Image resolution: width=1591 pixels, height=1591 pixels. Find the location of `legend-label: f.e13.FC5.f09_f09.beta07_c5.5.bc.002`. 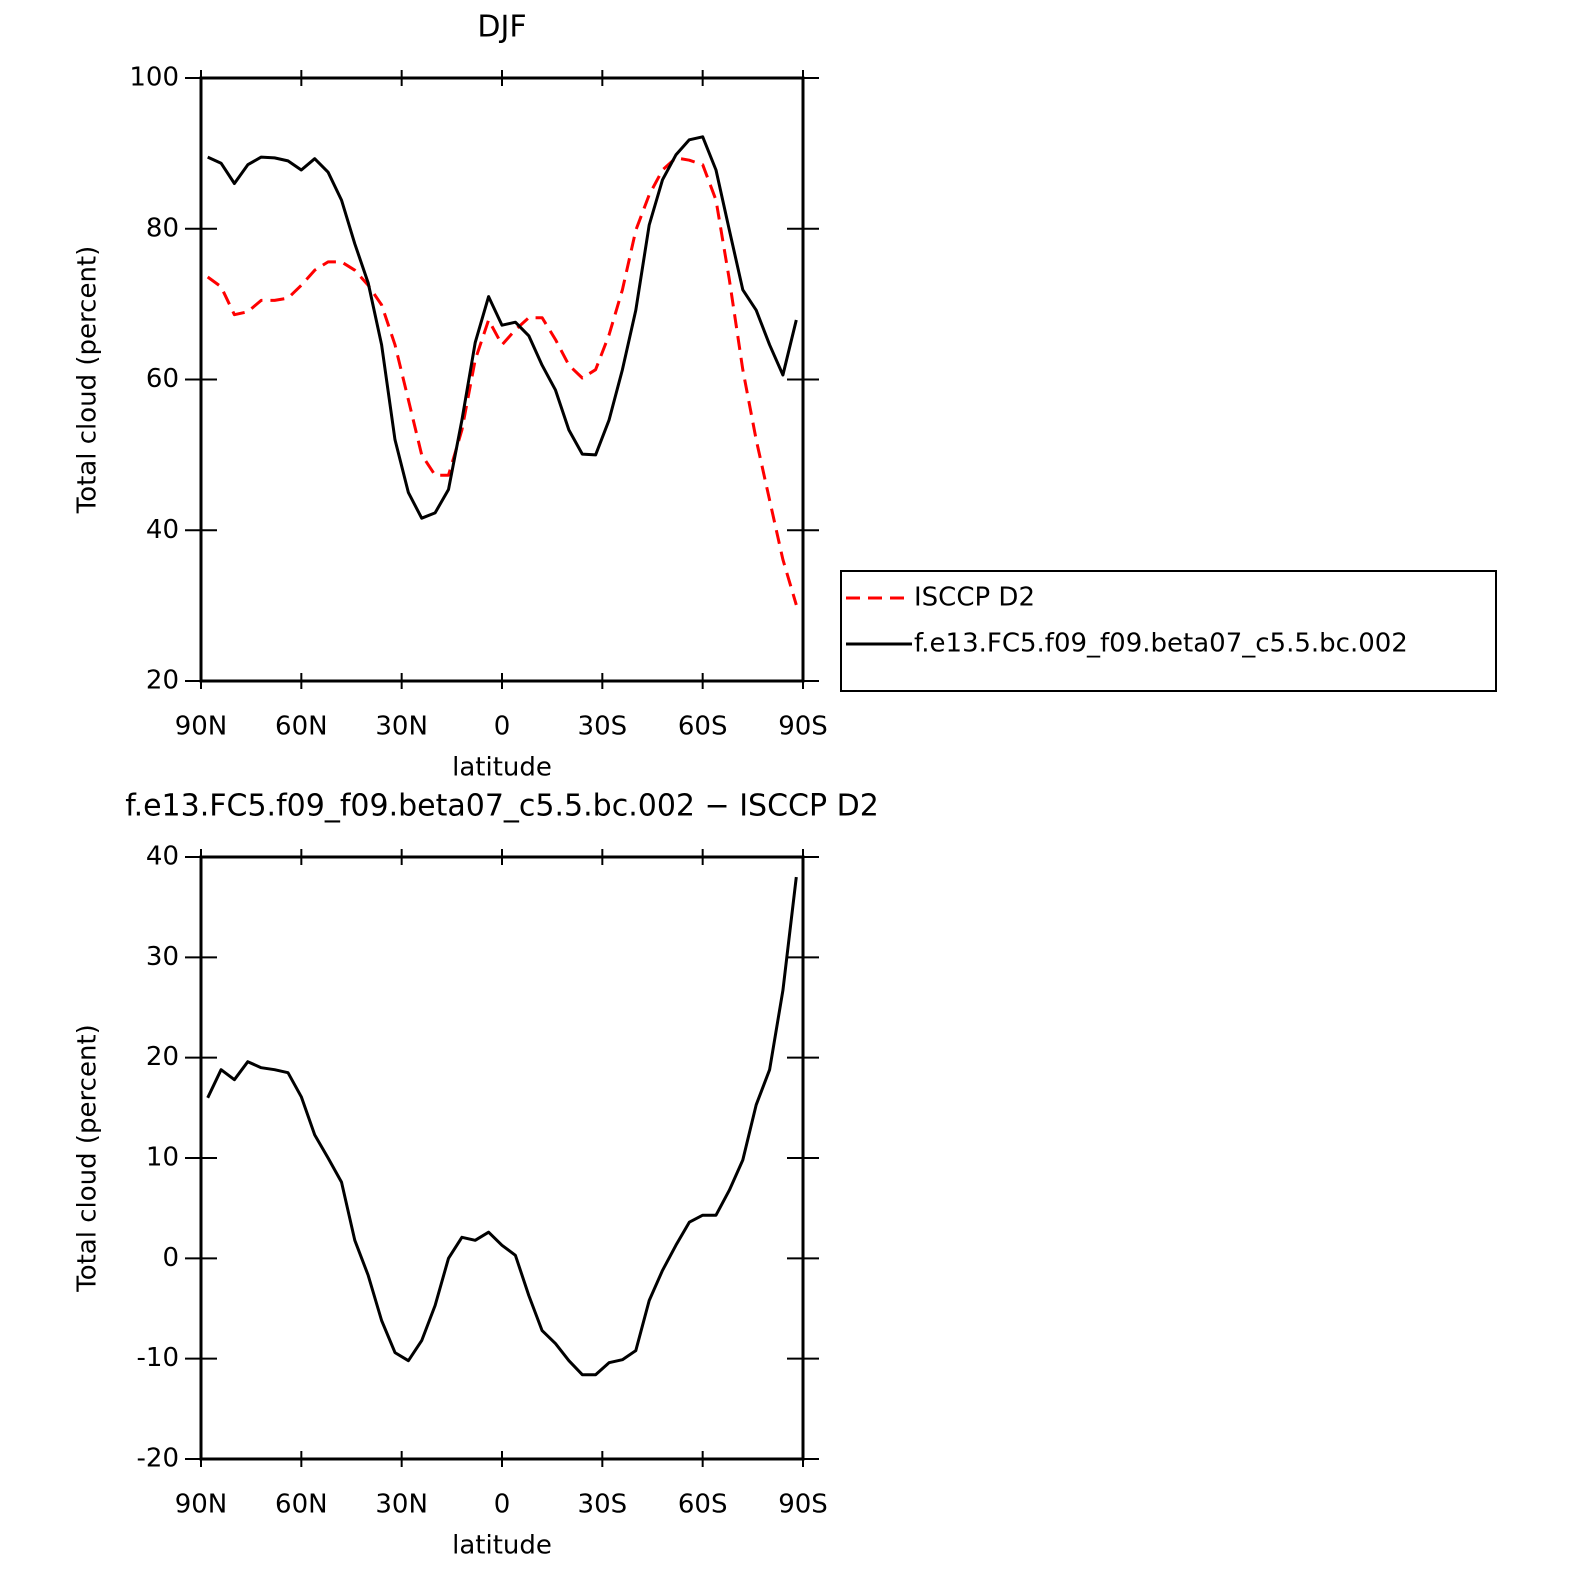

legend-label: f.e13.FC5.f09_f09.beta07_c5.5.bc.002 is located at coordinates (1161, 644).